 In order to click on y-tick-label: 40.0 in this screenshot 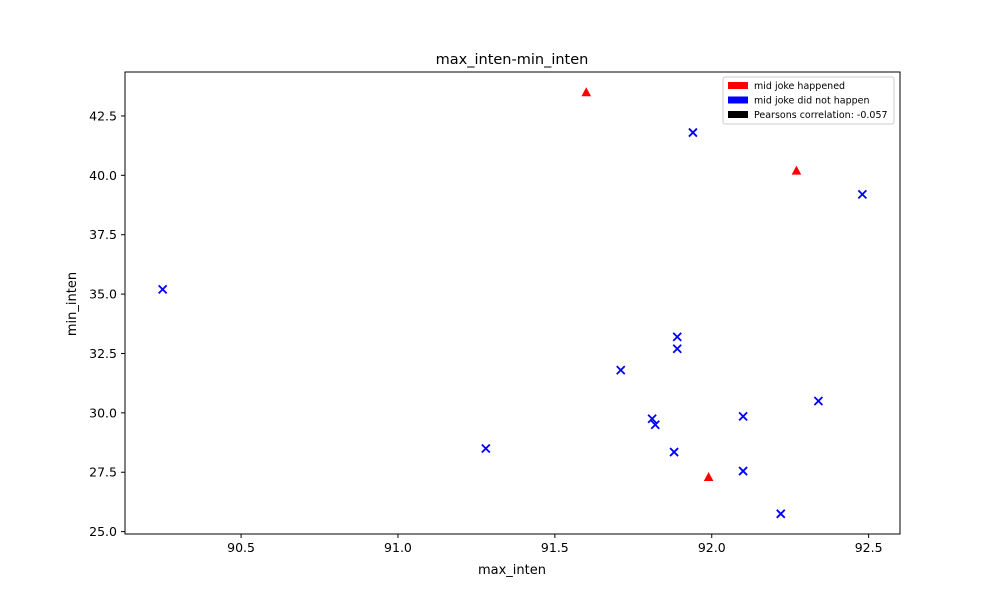, I will do `click(103, 175)`.